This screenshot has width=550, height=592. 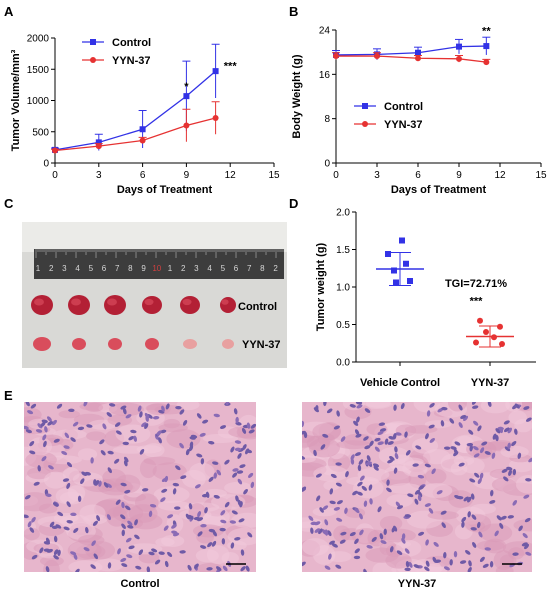 What do you see at coordinates (51, 268) in the screenshot?
I see `ruler-number: 2` at bounding box center [51, 268].